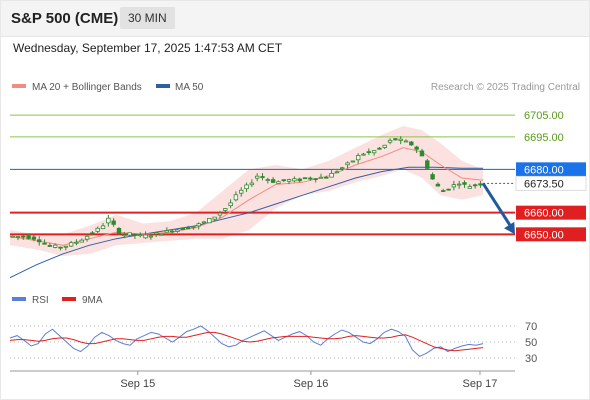  I want to click on level-tag-6673.50, so click(551, 183).